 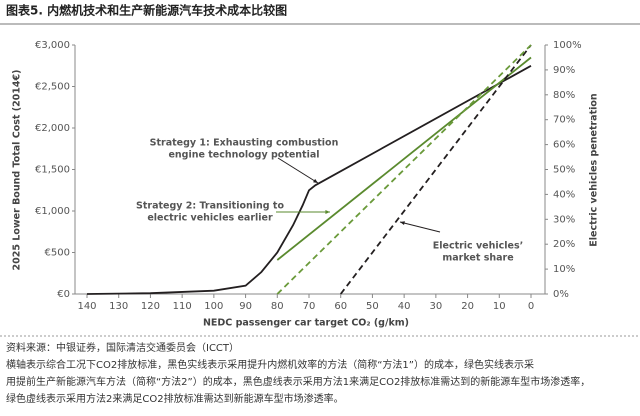 What do you see at coordinates (150, 306) in the screenshot?
I see `x-tick-label: 120` at bounding box center [150, 306].